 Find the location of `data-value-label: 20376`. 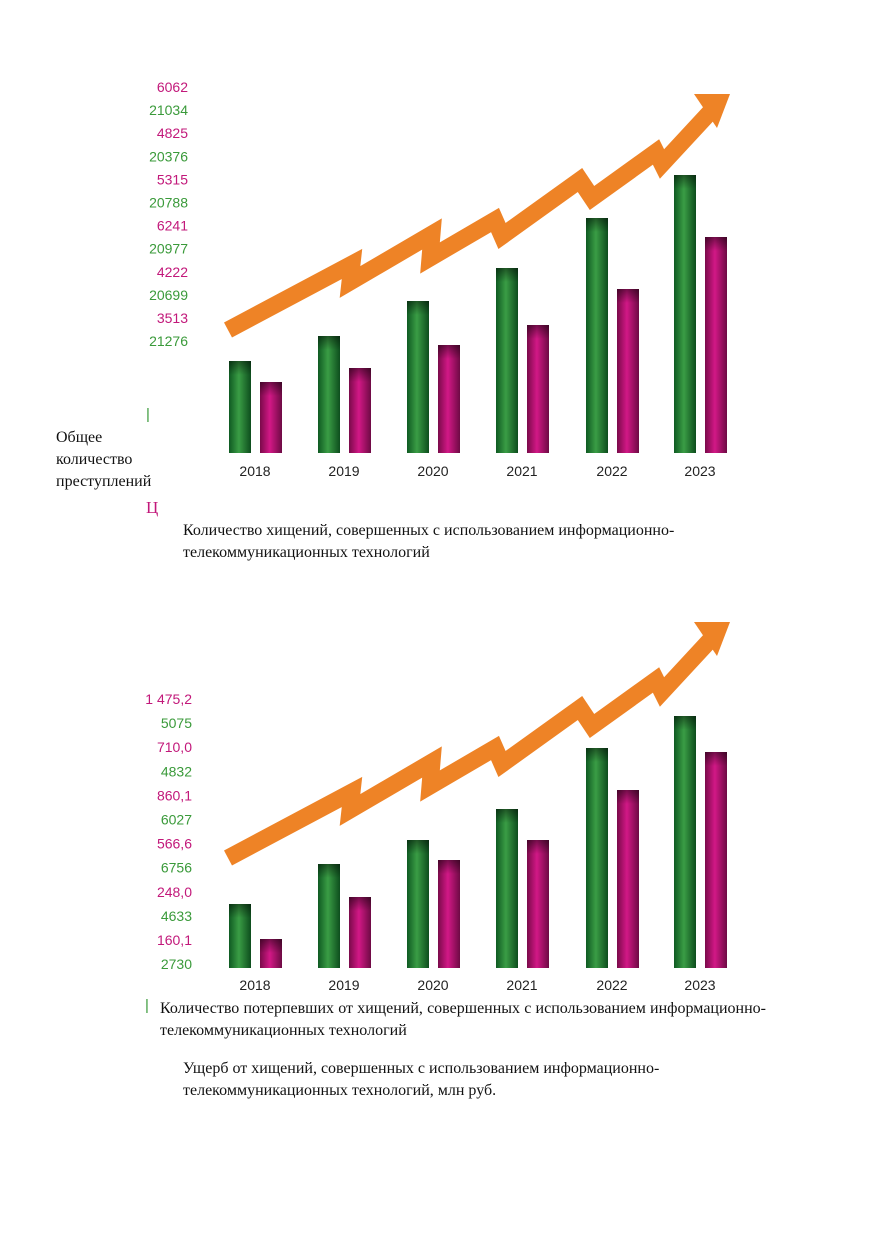

data-value-label: 20376 is located at coordinates (168, 156).